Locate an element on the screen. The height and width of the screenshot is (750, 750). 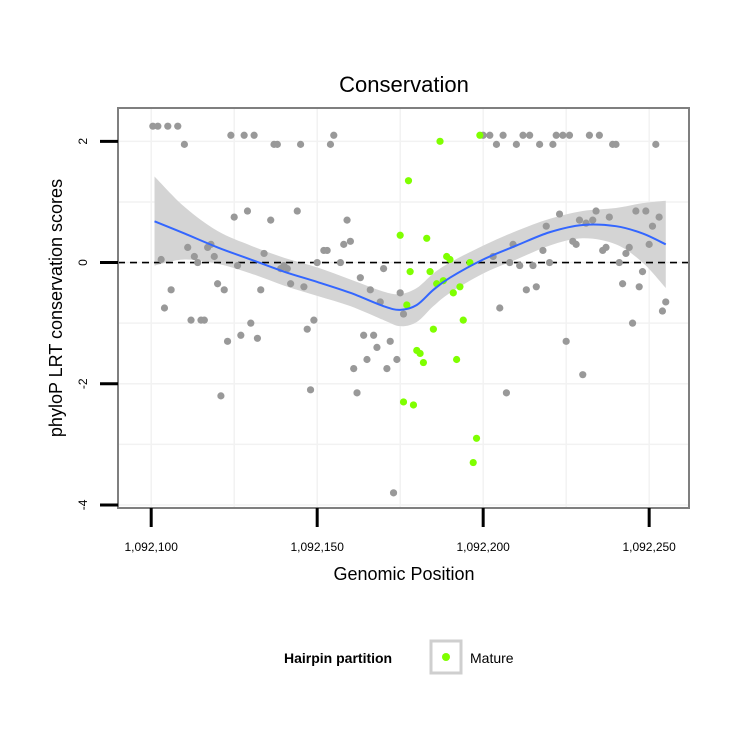
y-tick-label: -2 is located at coordinates (83, 383).